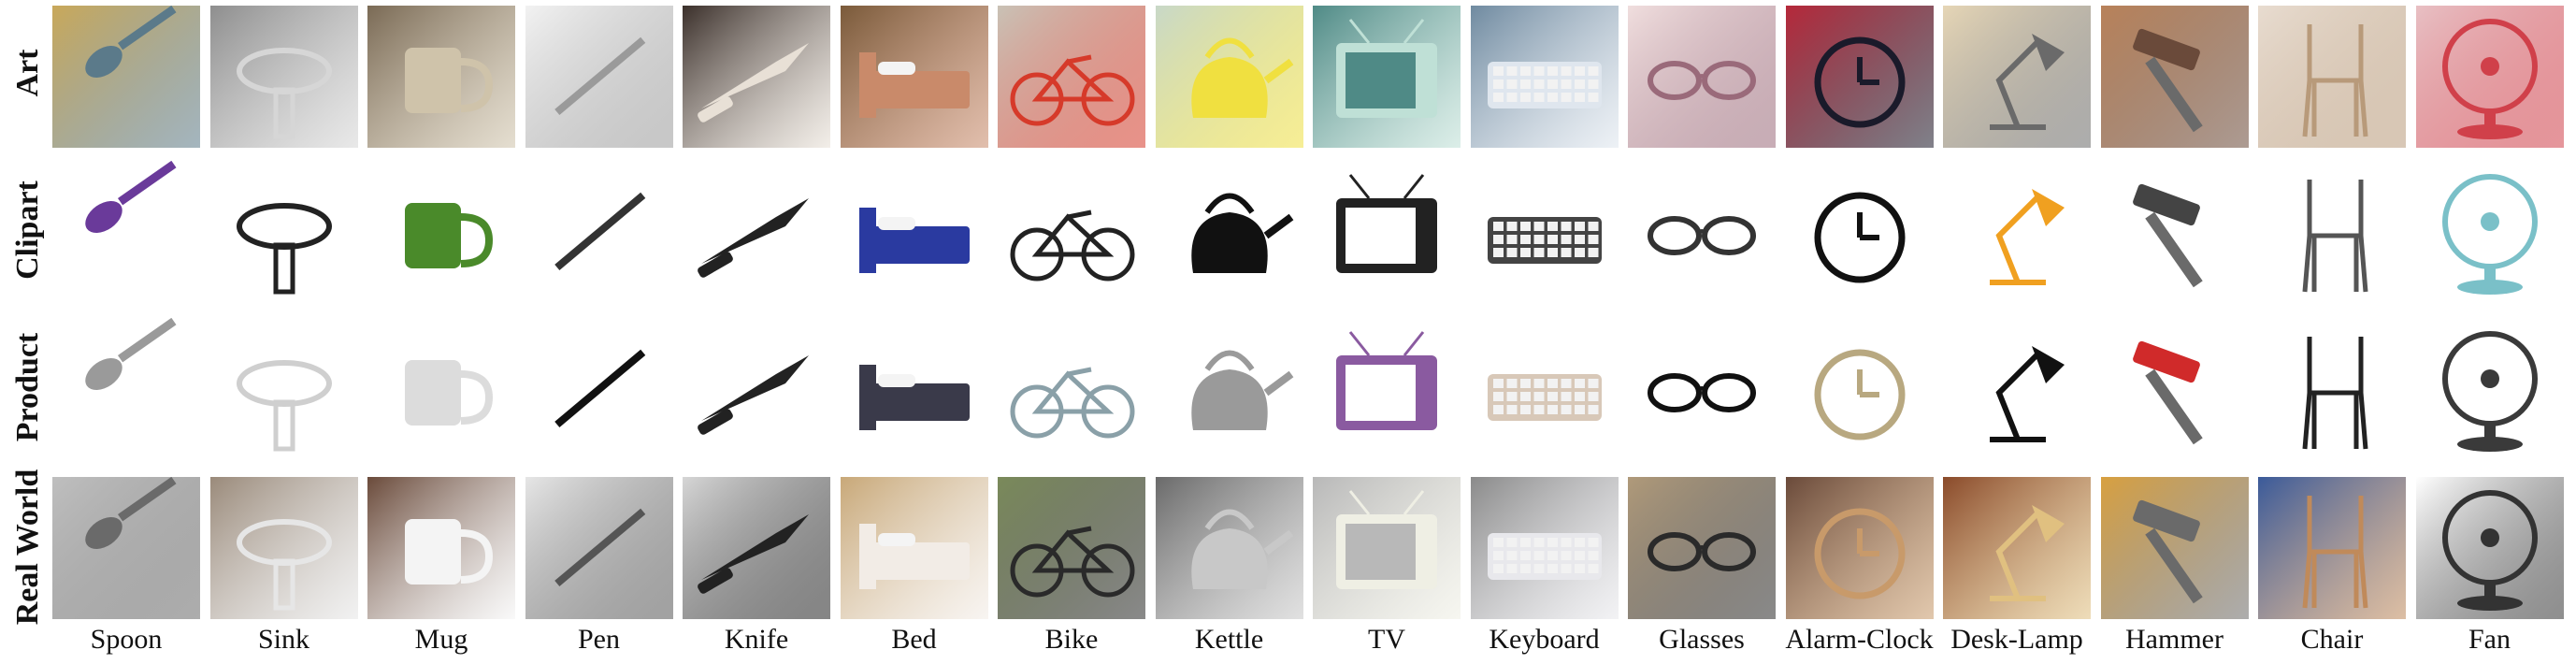 The height and width of the screenshot is (664, 2576). I want to click on product-spoon-image, so click(126, 389).